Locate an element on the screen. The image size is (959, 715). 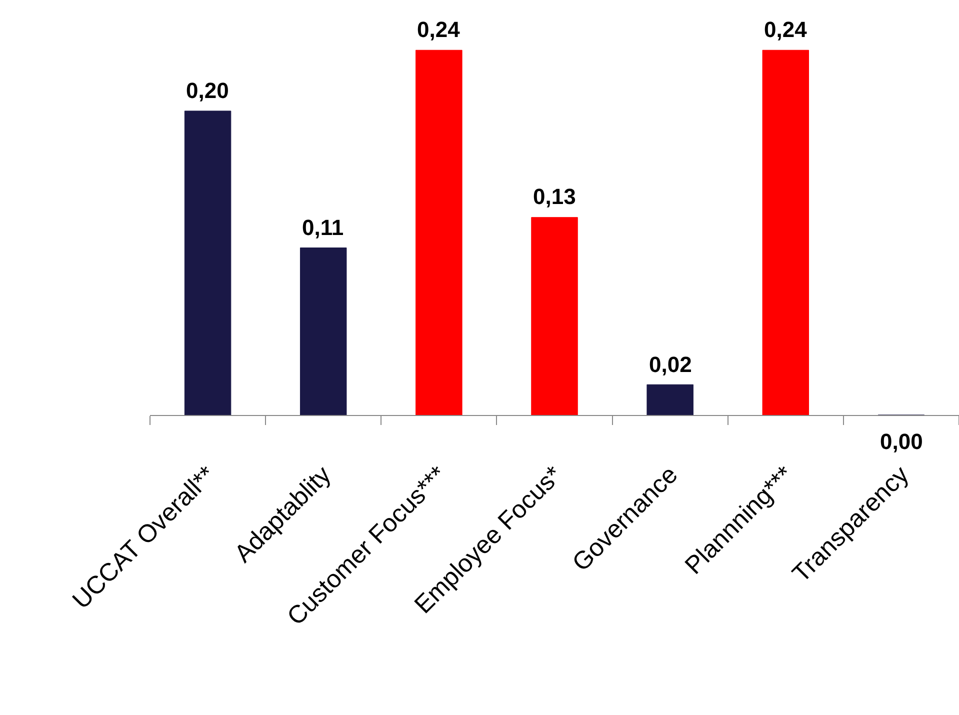
data-label: 0,11 is located at coordinates (323, 227).